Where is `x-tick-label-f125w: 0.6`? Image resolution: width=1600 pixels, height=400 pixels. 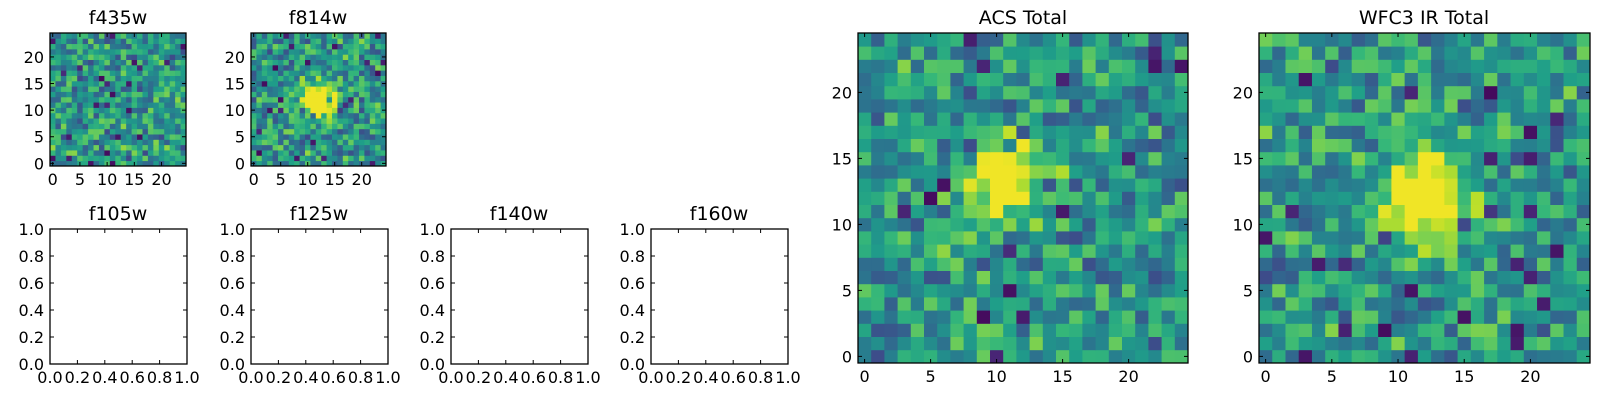
x-tick-label-f125w: 0.6 is located at coordinates (332, 377).